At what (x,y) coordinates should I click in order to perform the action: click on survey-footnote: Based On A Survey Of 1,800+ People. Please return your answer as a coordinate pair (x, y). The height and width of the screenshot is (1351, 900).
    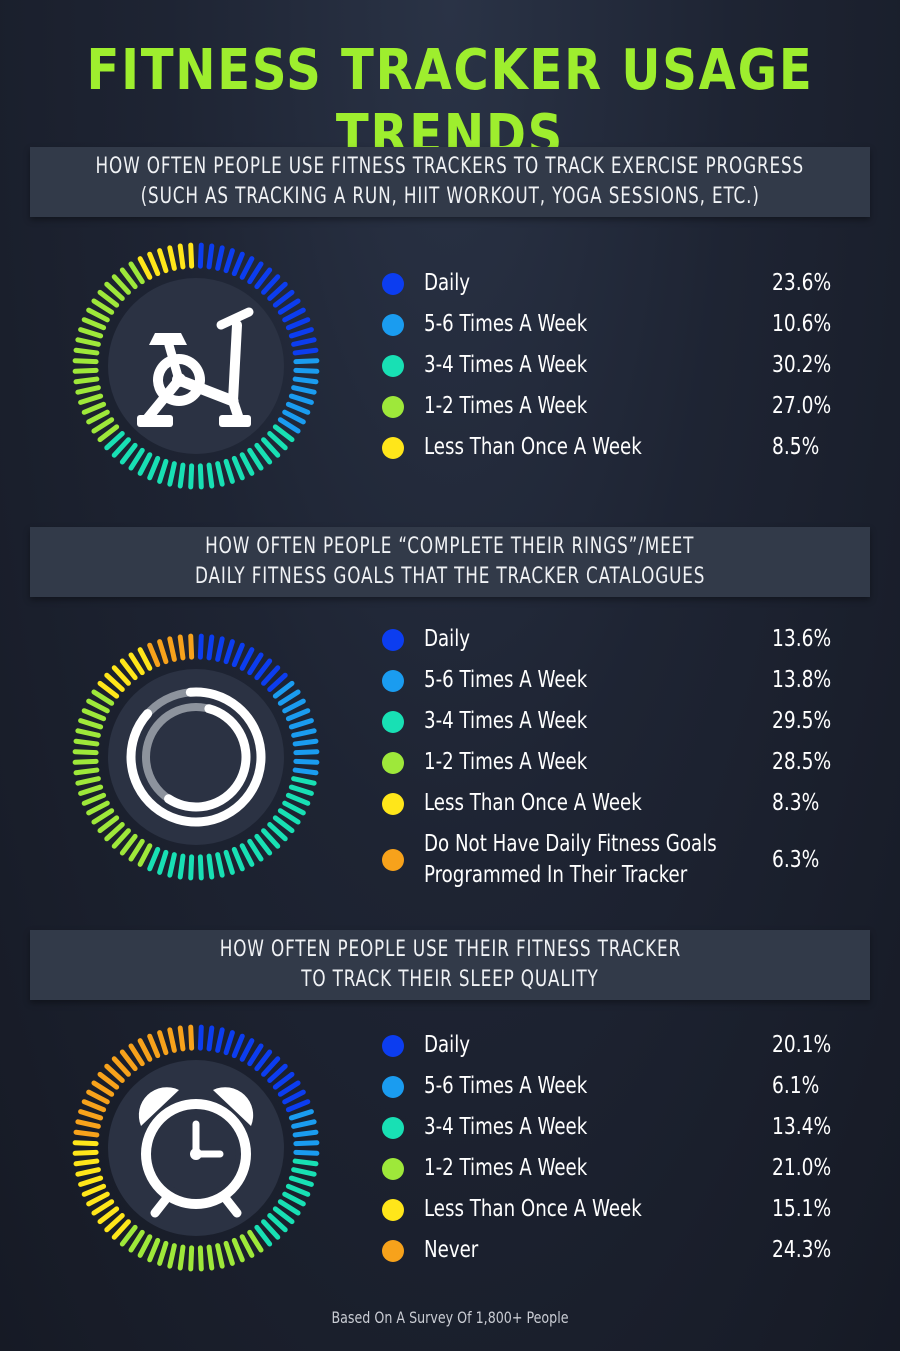
    Looking at the image, I should click on (450, 1317).